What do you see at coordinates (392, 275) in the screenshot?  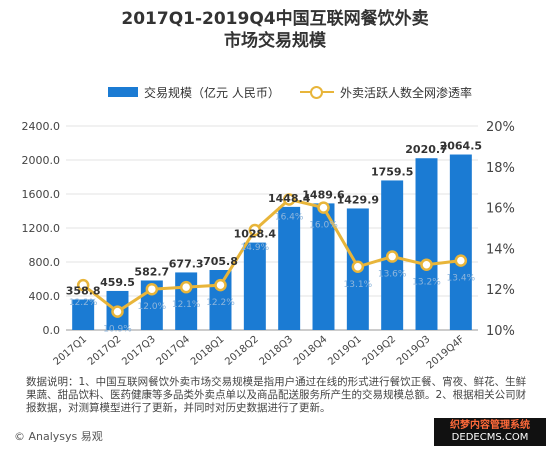 I see `line-data-label: 13.6%` at bounding box center [392, 275].